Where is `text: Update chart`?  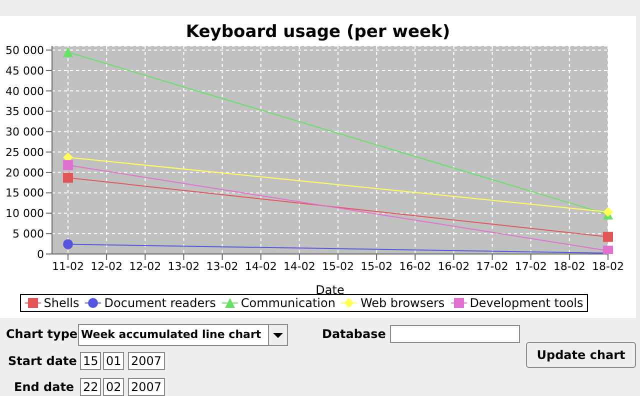
text: Update chart is located at coordinates (581, 355).